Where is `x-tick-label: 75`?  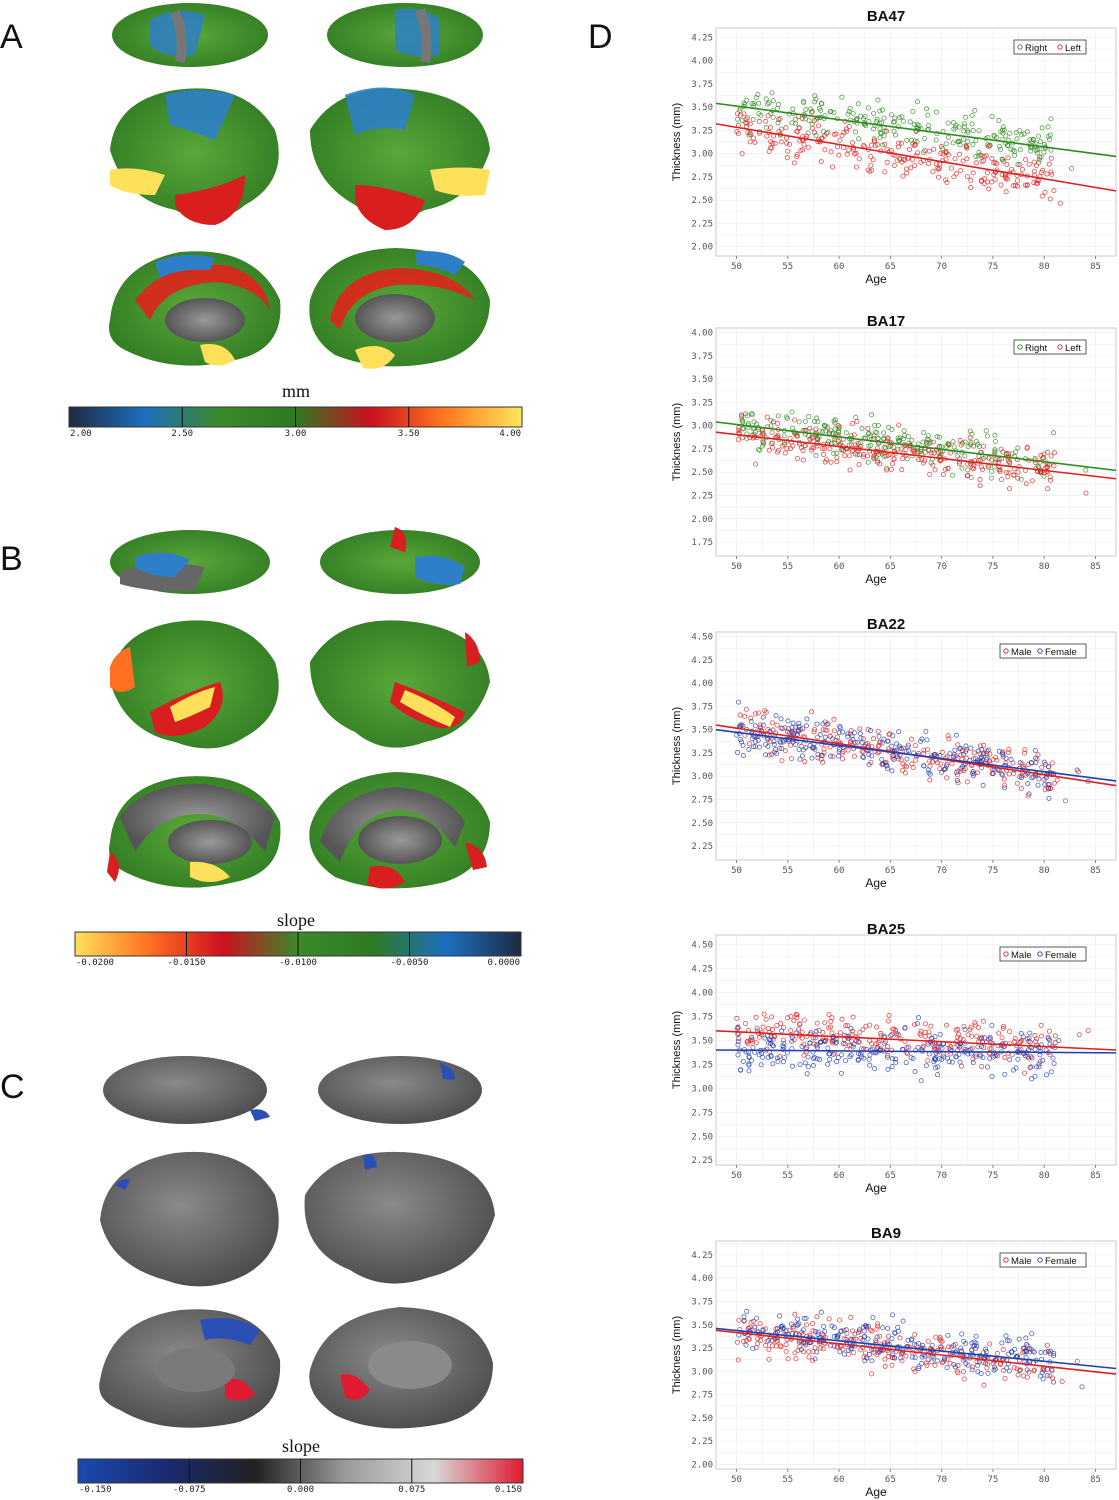
x-tick-label: 75 is located at coordinates (993, 567).